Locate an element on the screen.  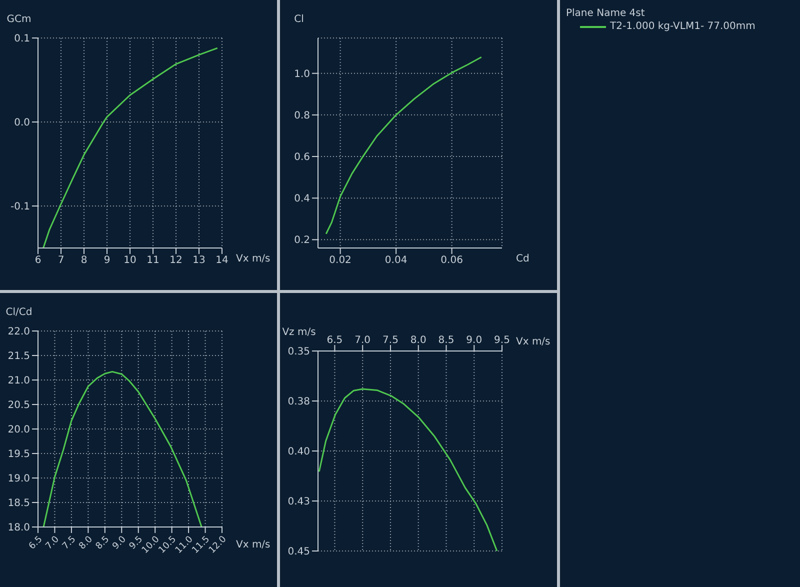
y-tick-label: 21.5 is located at coordinates (19, 356).